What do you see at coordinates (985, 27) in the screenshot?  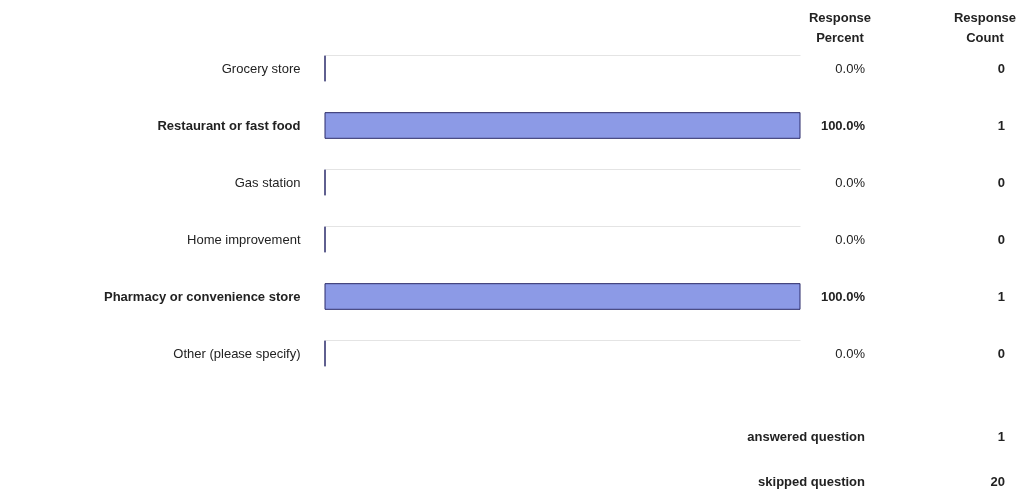 I see `text: Response Count` at bounding box center [985, 27].